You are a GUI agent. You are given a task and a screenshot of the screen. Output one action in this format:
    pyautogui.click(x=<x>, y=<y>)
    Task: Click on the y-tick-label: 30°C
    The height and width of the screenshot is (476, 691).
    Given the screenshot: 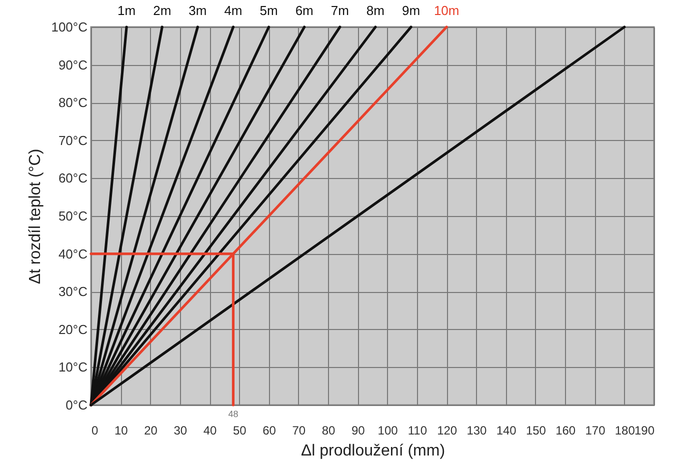 What is the action you would take?
    pyautogui.click(x=73, y=292)
    